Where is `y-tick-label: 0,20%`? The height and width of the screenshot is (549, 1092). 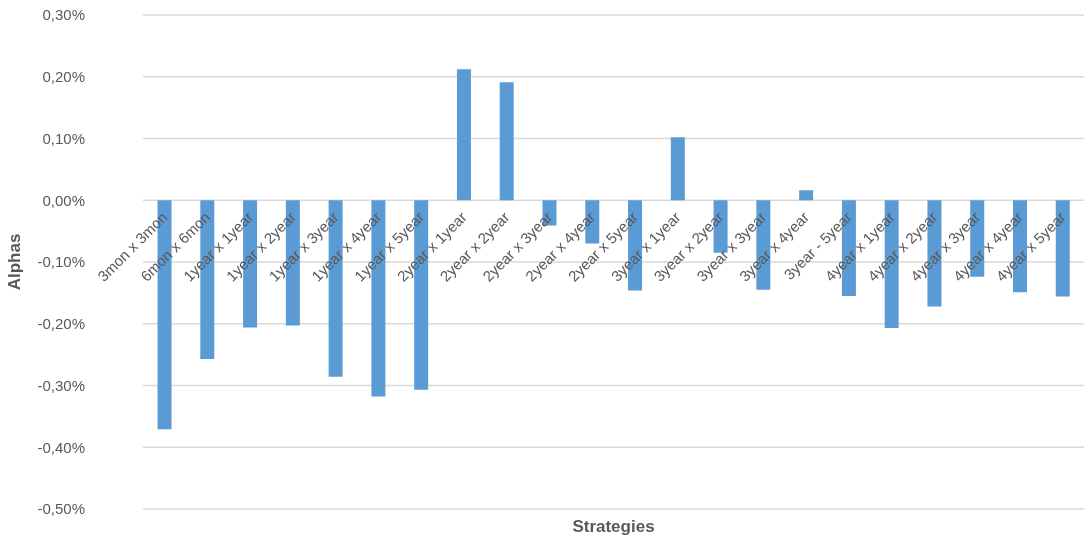 y-tick-label: 0,20% is located at coordinates (63, 77).